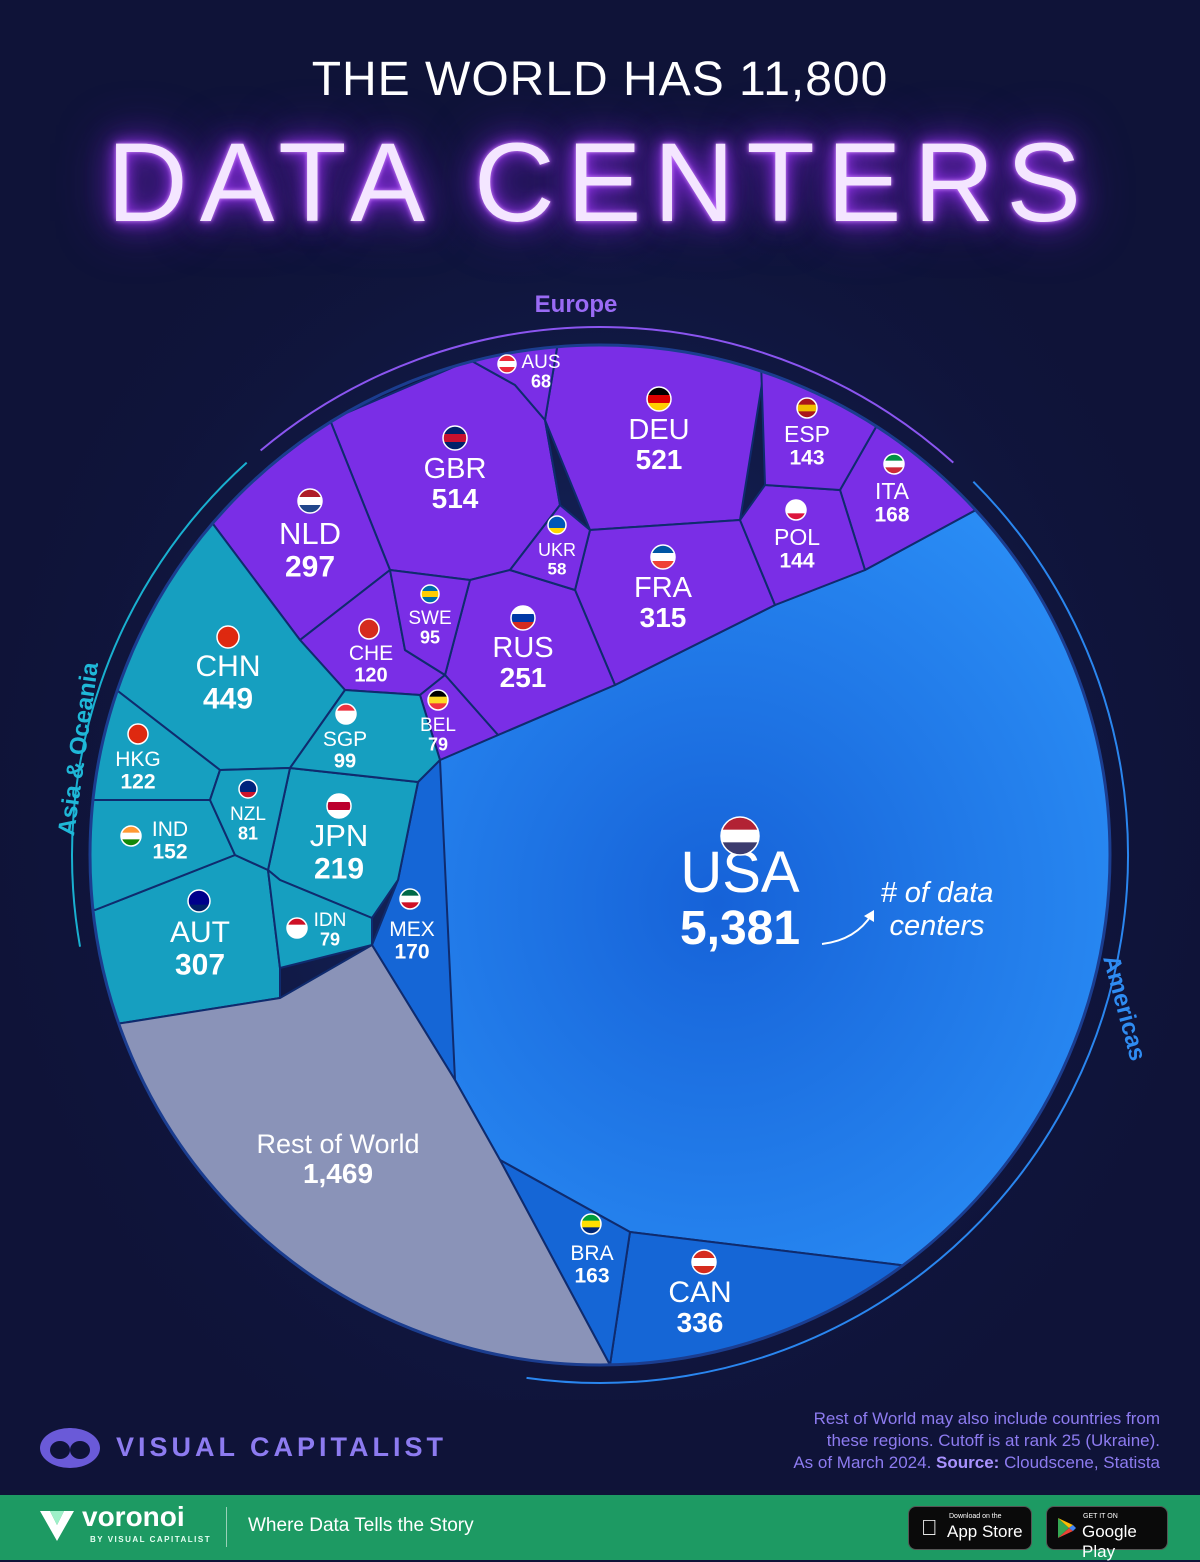  Describe the element at coordinates (131, 836) in the screenshot. I see `flag-ind-icon` at that location.